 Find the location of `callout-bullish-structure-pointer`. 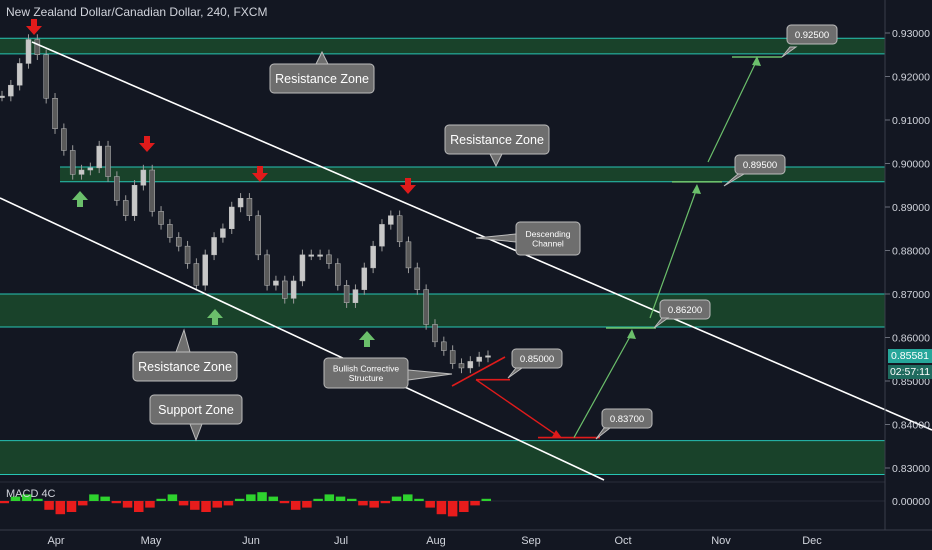

callout-bullish-structure-pointer is located at coordinates (430, 375).